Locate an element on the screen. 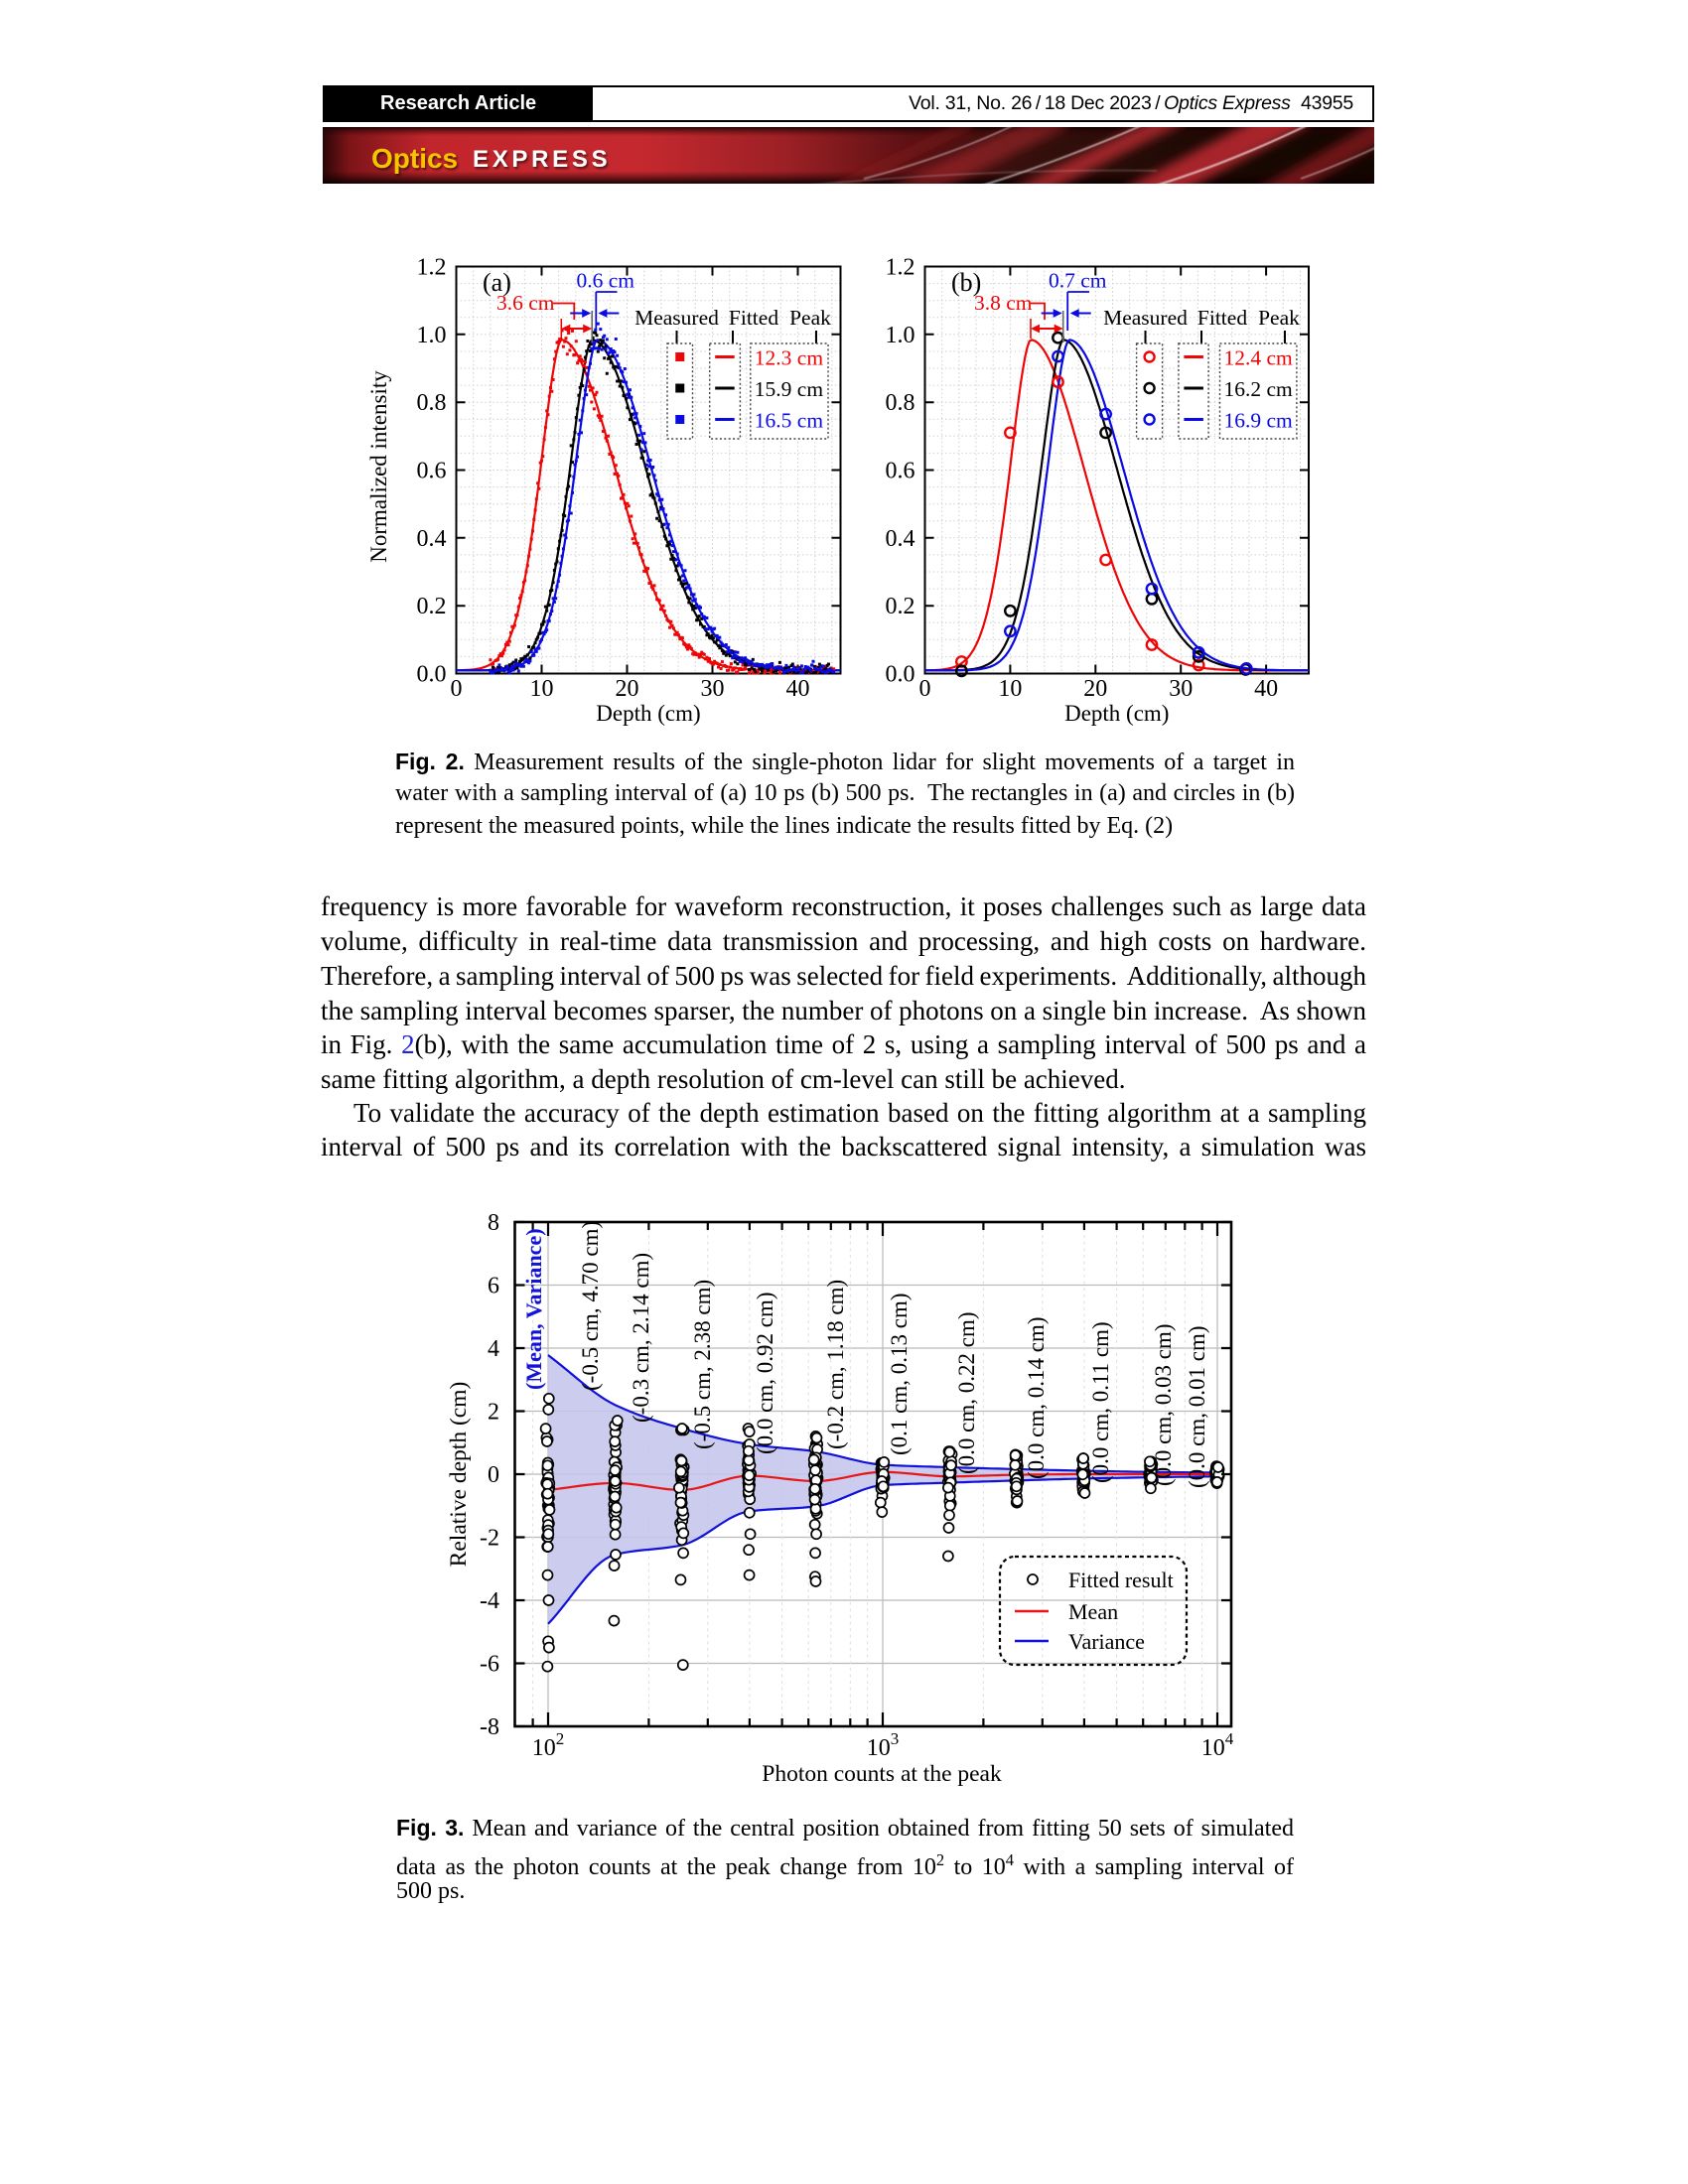 This screenshot has width=1688, height=2184. svg-text: (0.0 cm, 0.92 cm) is located at coordinates (765, 1373).